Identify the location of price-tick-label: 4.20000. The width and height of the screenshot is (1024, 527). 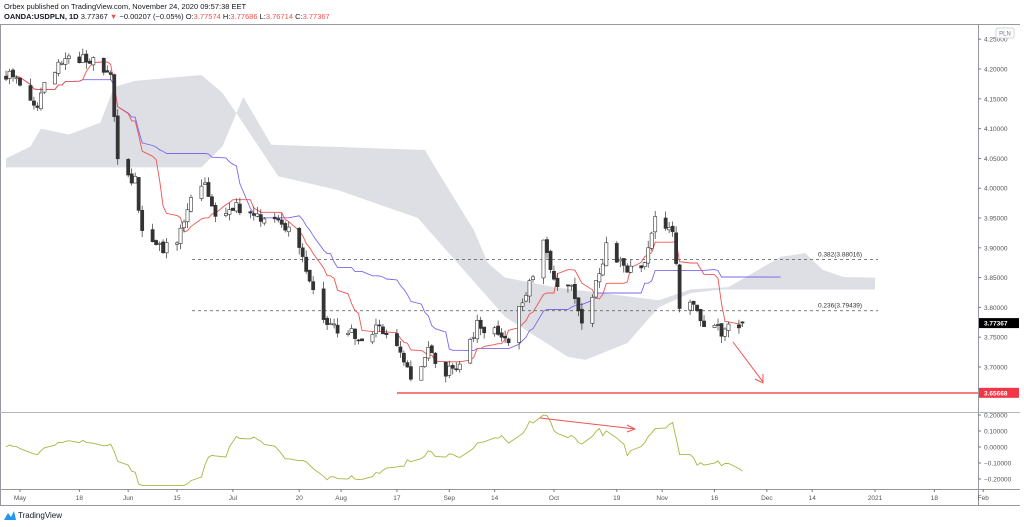
(996, 70).